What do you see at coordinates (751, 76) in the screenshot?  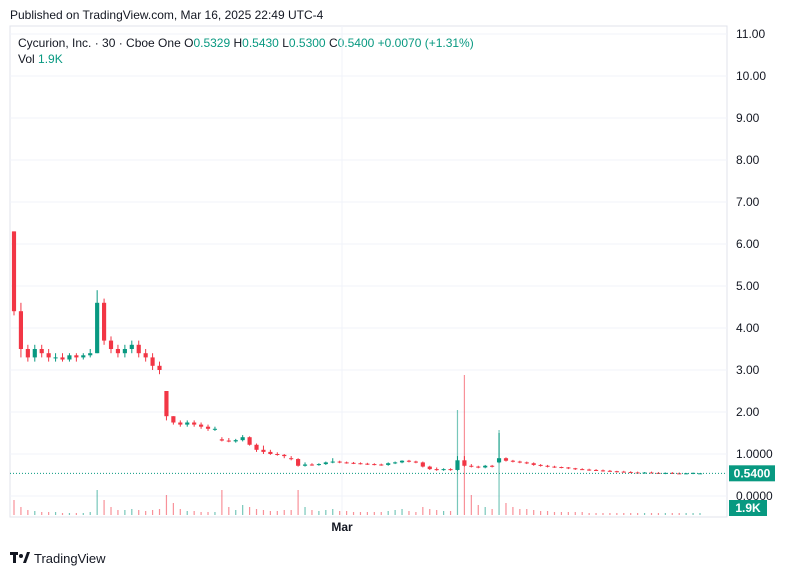 I see `price-tick-label: 10.00` at bounding box center [751, 76].